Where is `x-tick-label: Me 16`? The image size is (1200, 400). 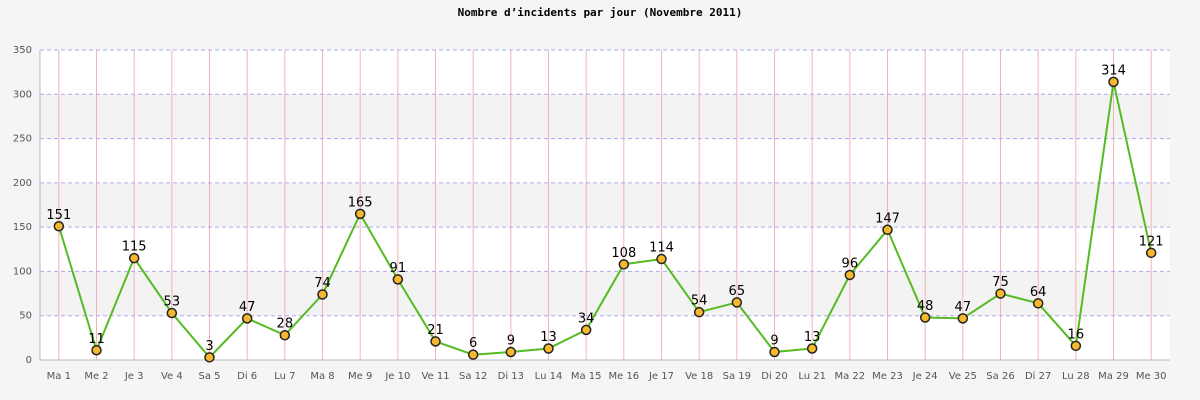 x-tick-label: Me 16 is located at coordinates (623, 376).